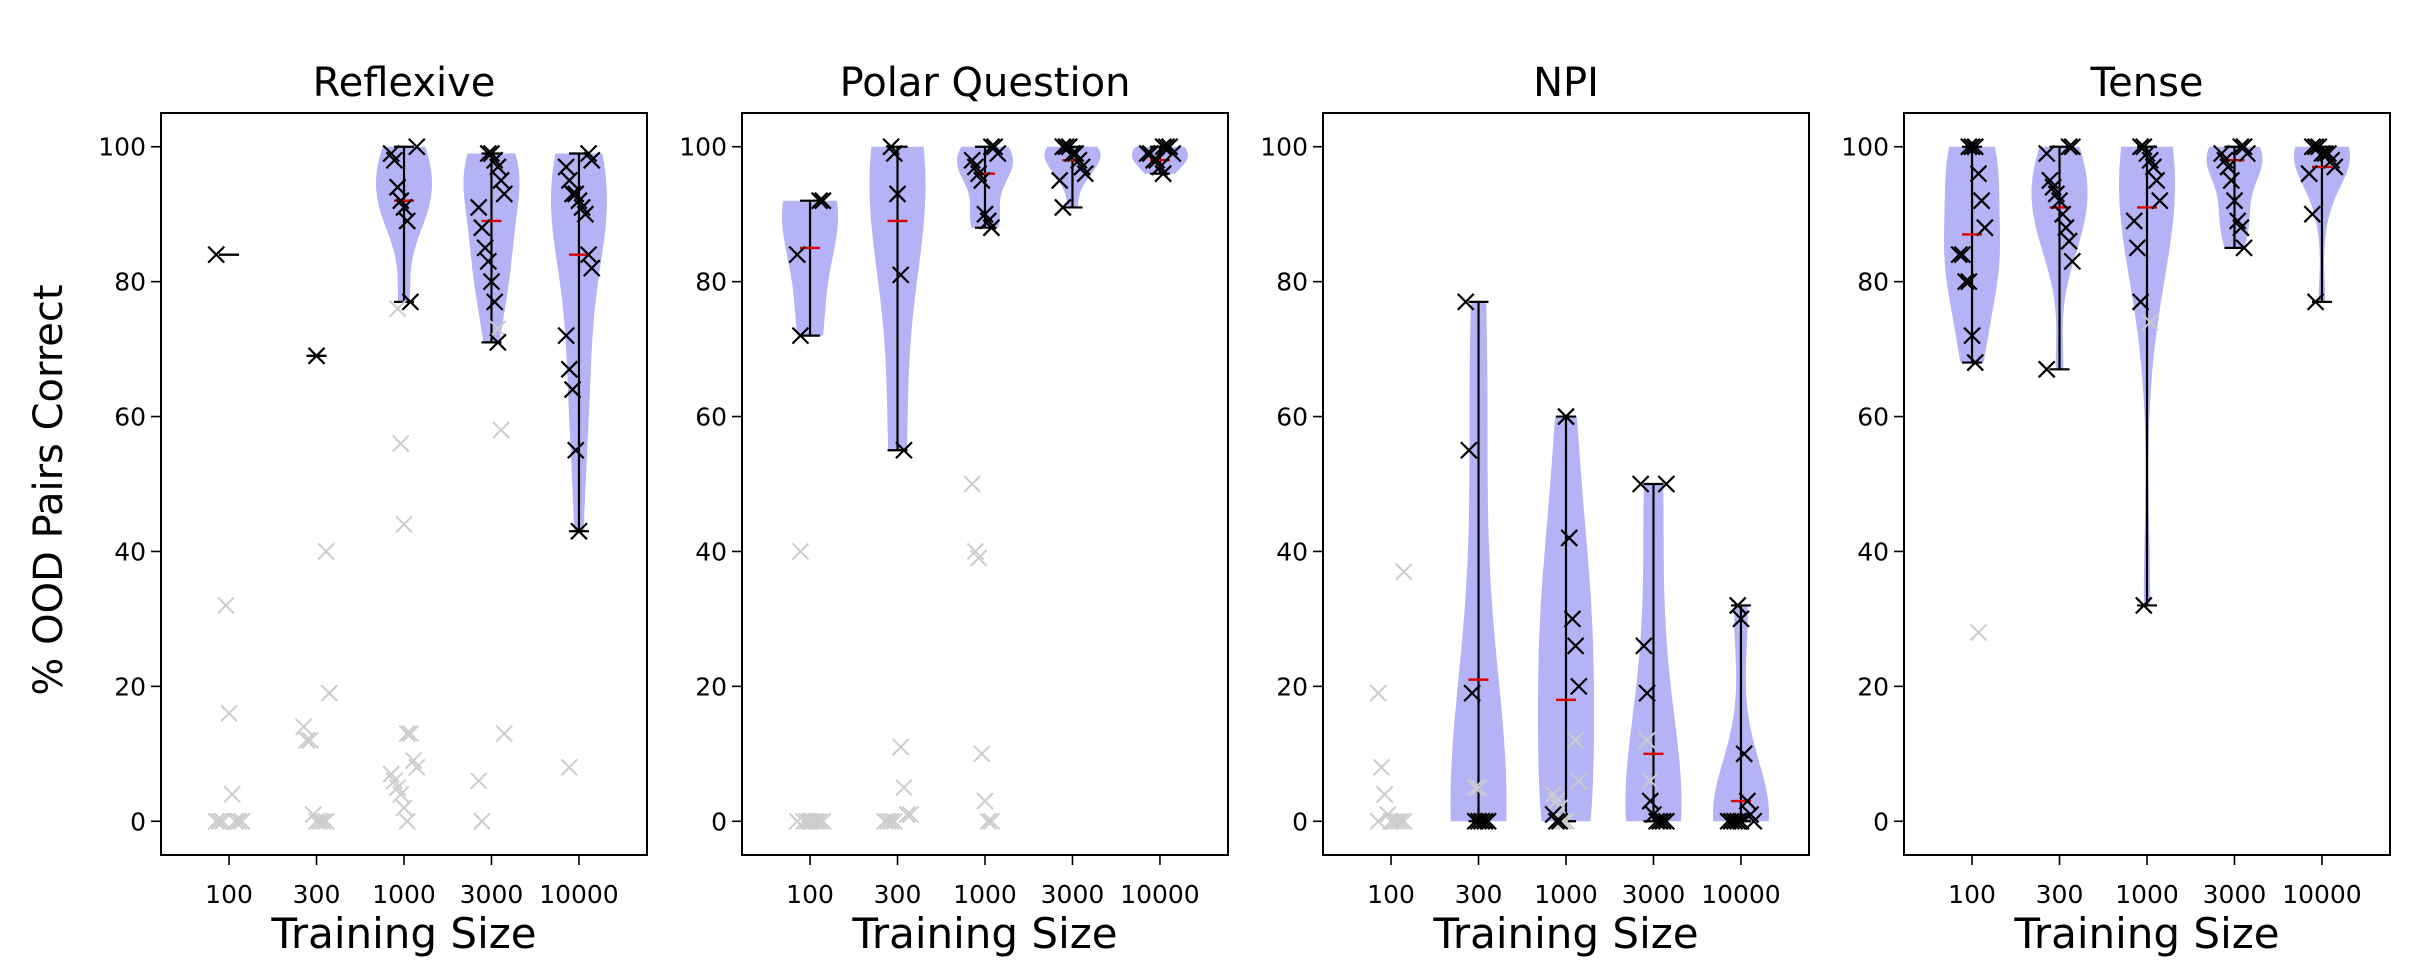 The height and width of the screenshot is (960, 2434). Describe the element at coordinates (49, 489) in the screenshot. I see `figure-y-axis-label: % OOD Pairs Correct` at that location.